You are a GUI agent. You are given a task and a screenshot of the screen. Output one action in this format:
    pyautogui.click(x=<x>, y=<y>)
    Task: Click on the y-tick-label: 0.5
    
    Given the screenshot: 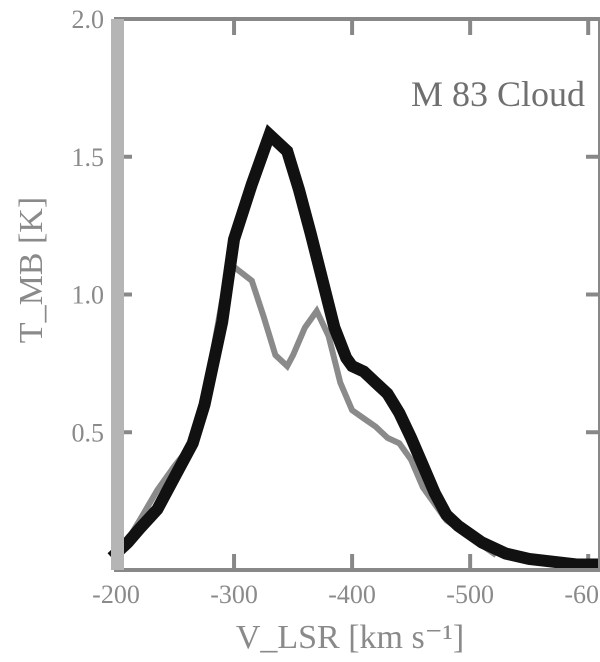 What is the action you would take?
    pyautogui.click(x=88, y=432)
    